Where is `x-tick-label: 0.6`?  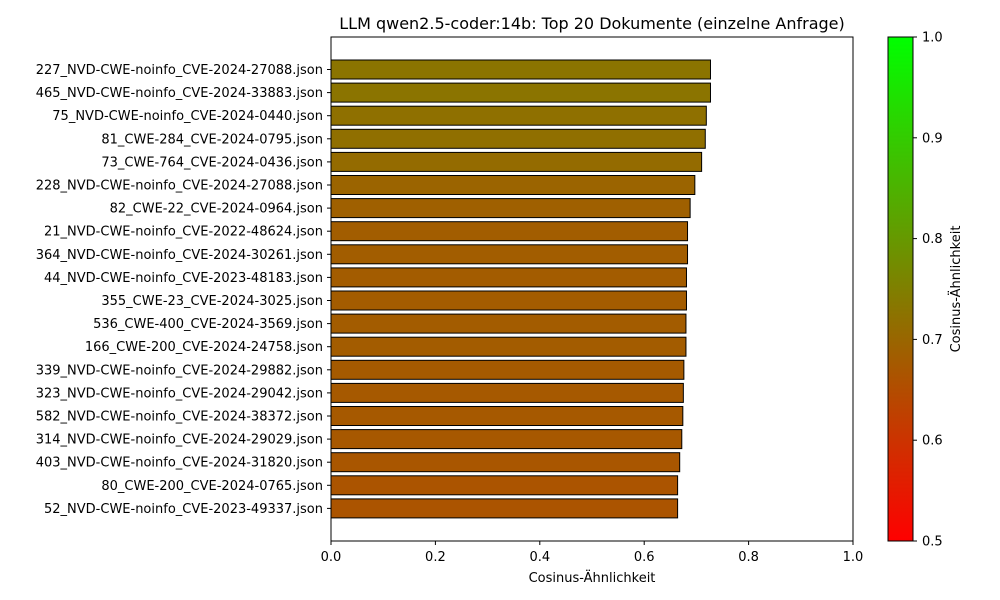 x-tick-label: 0.6 is located at coordinates (644, 557).